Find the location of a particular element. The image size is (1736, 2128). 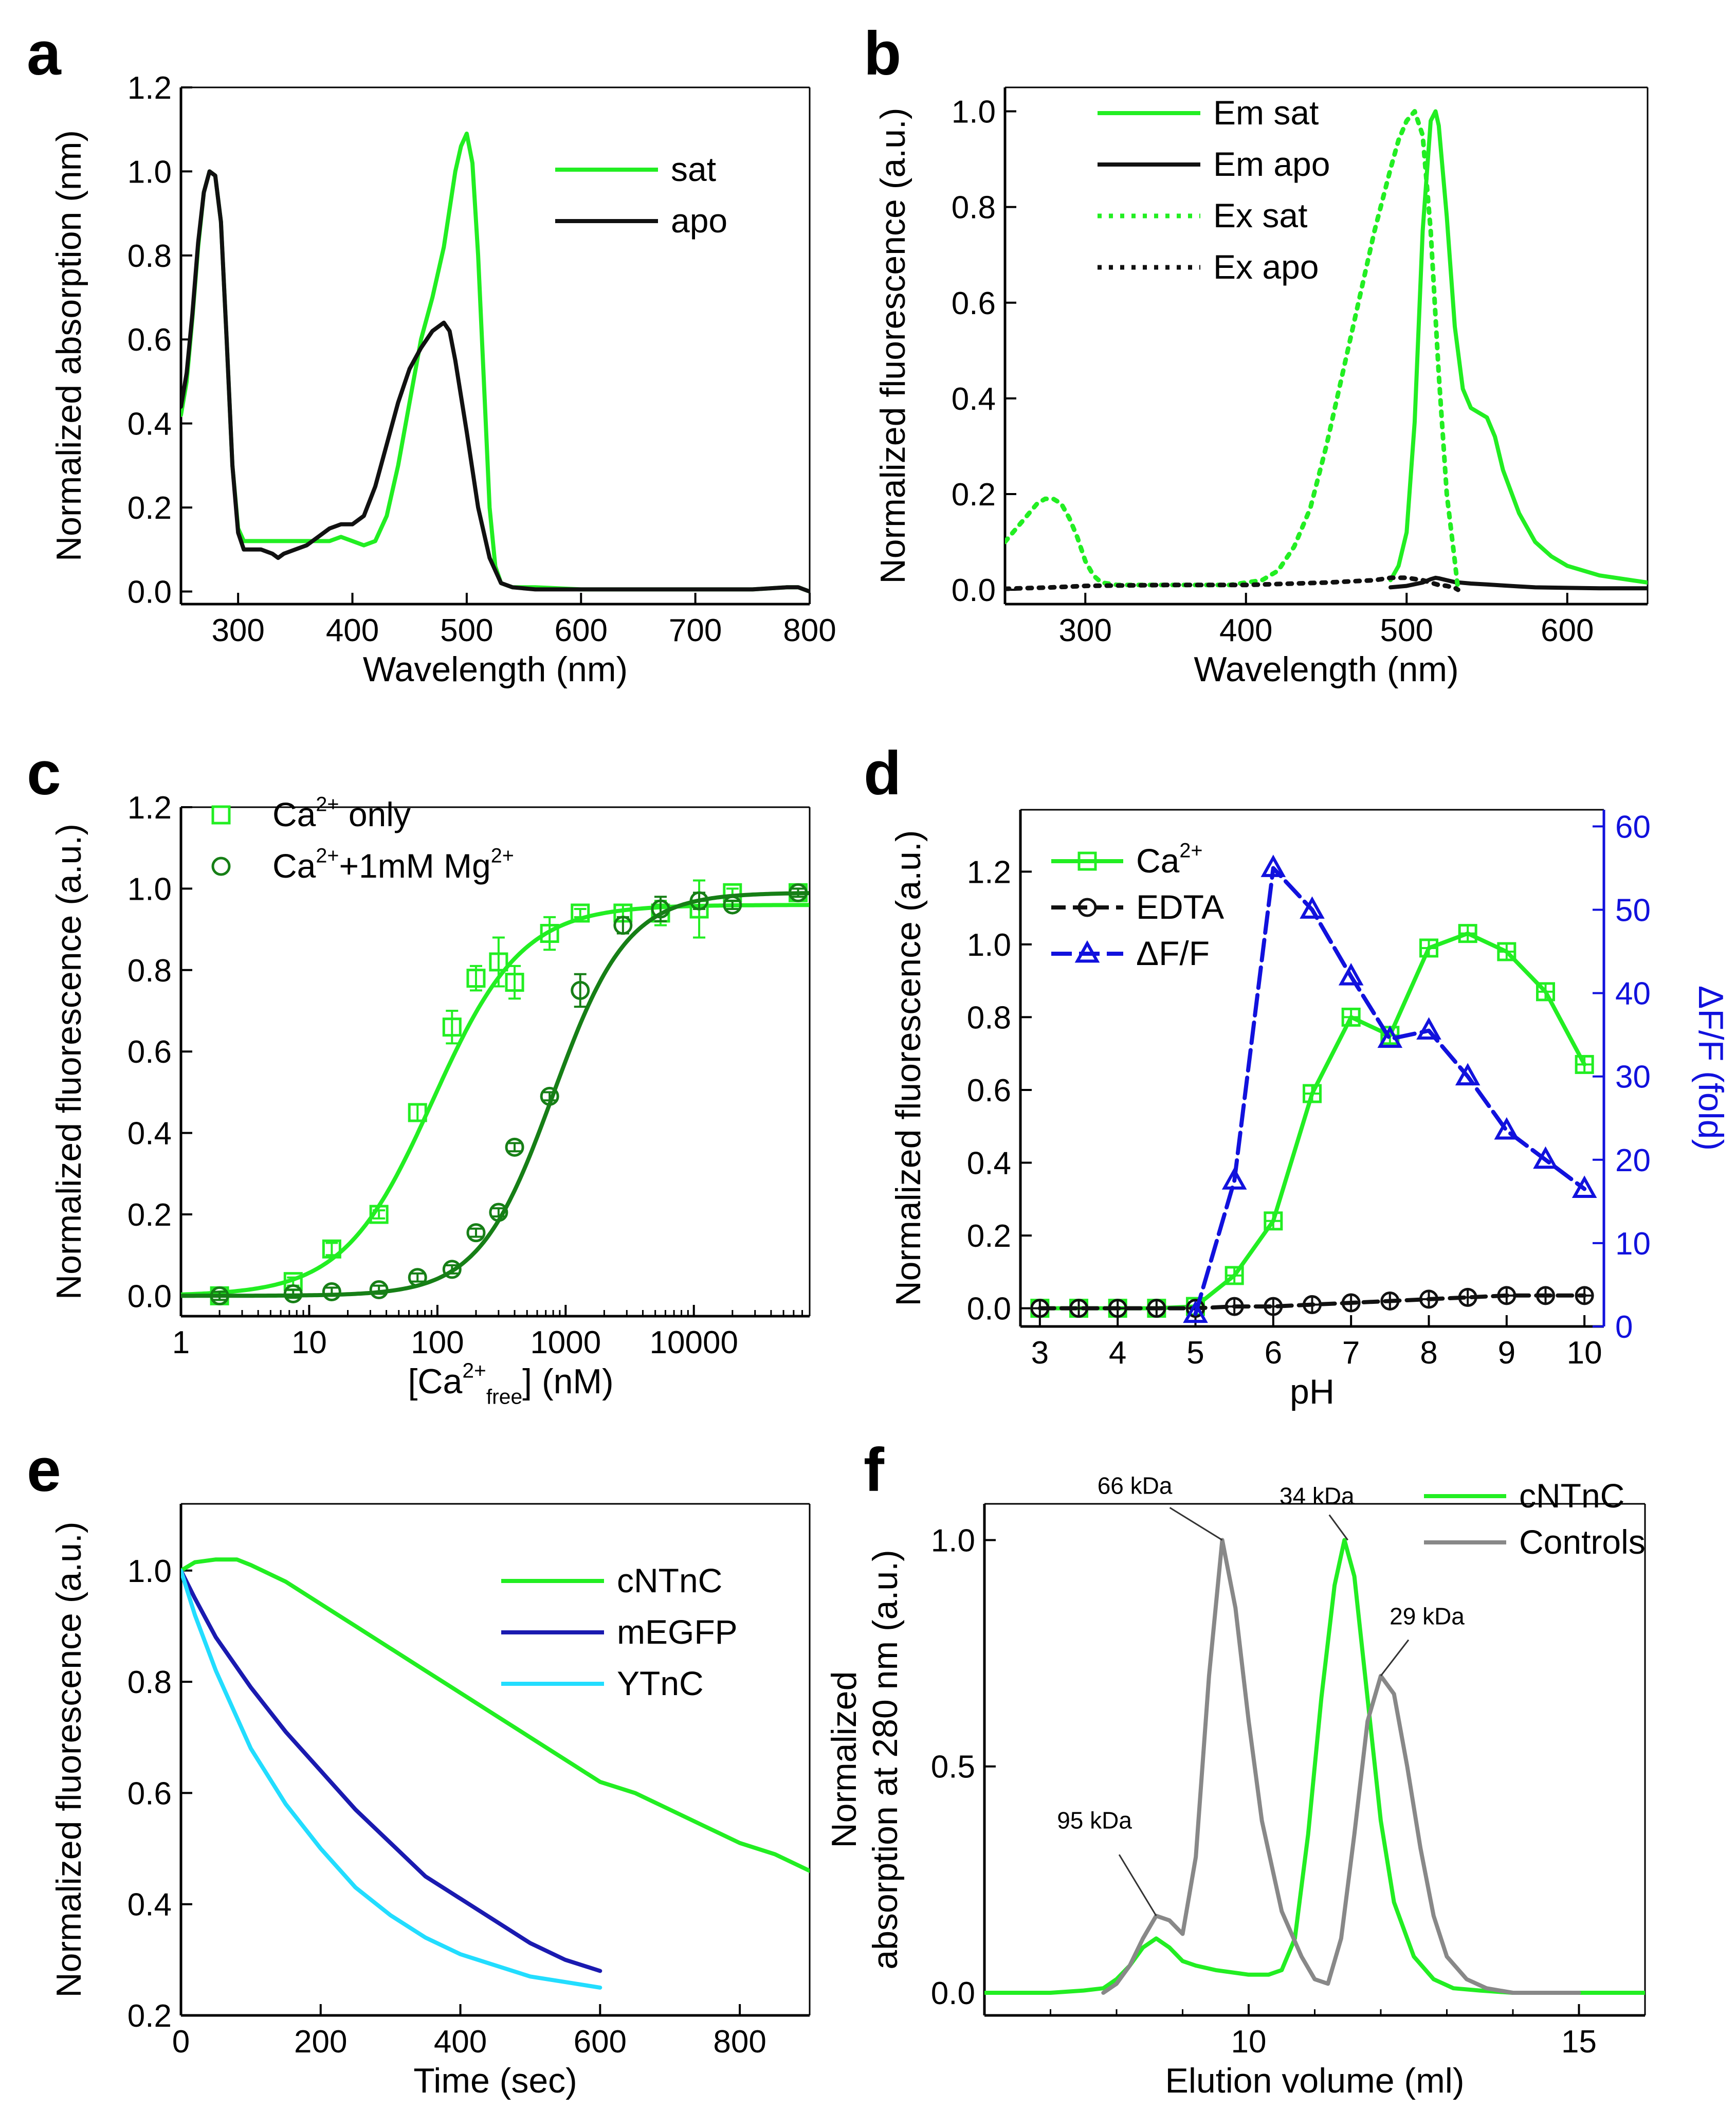

legend-label: Ca2+ is located at coordinates (1169, 859).